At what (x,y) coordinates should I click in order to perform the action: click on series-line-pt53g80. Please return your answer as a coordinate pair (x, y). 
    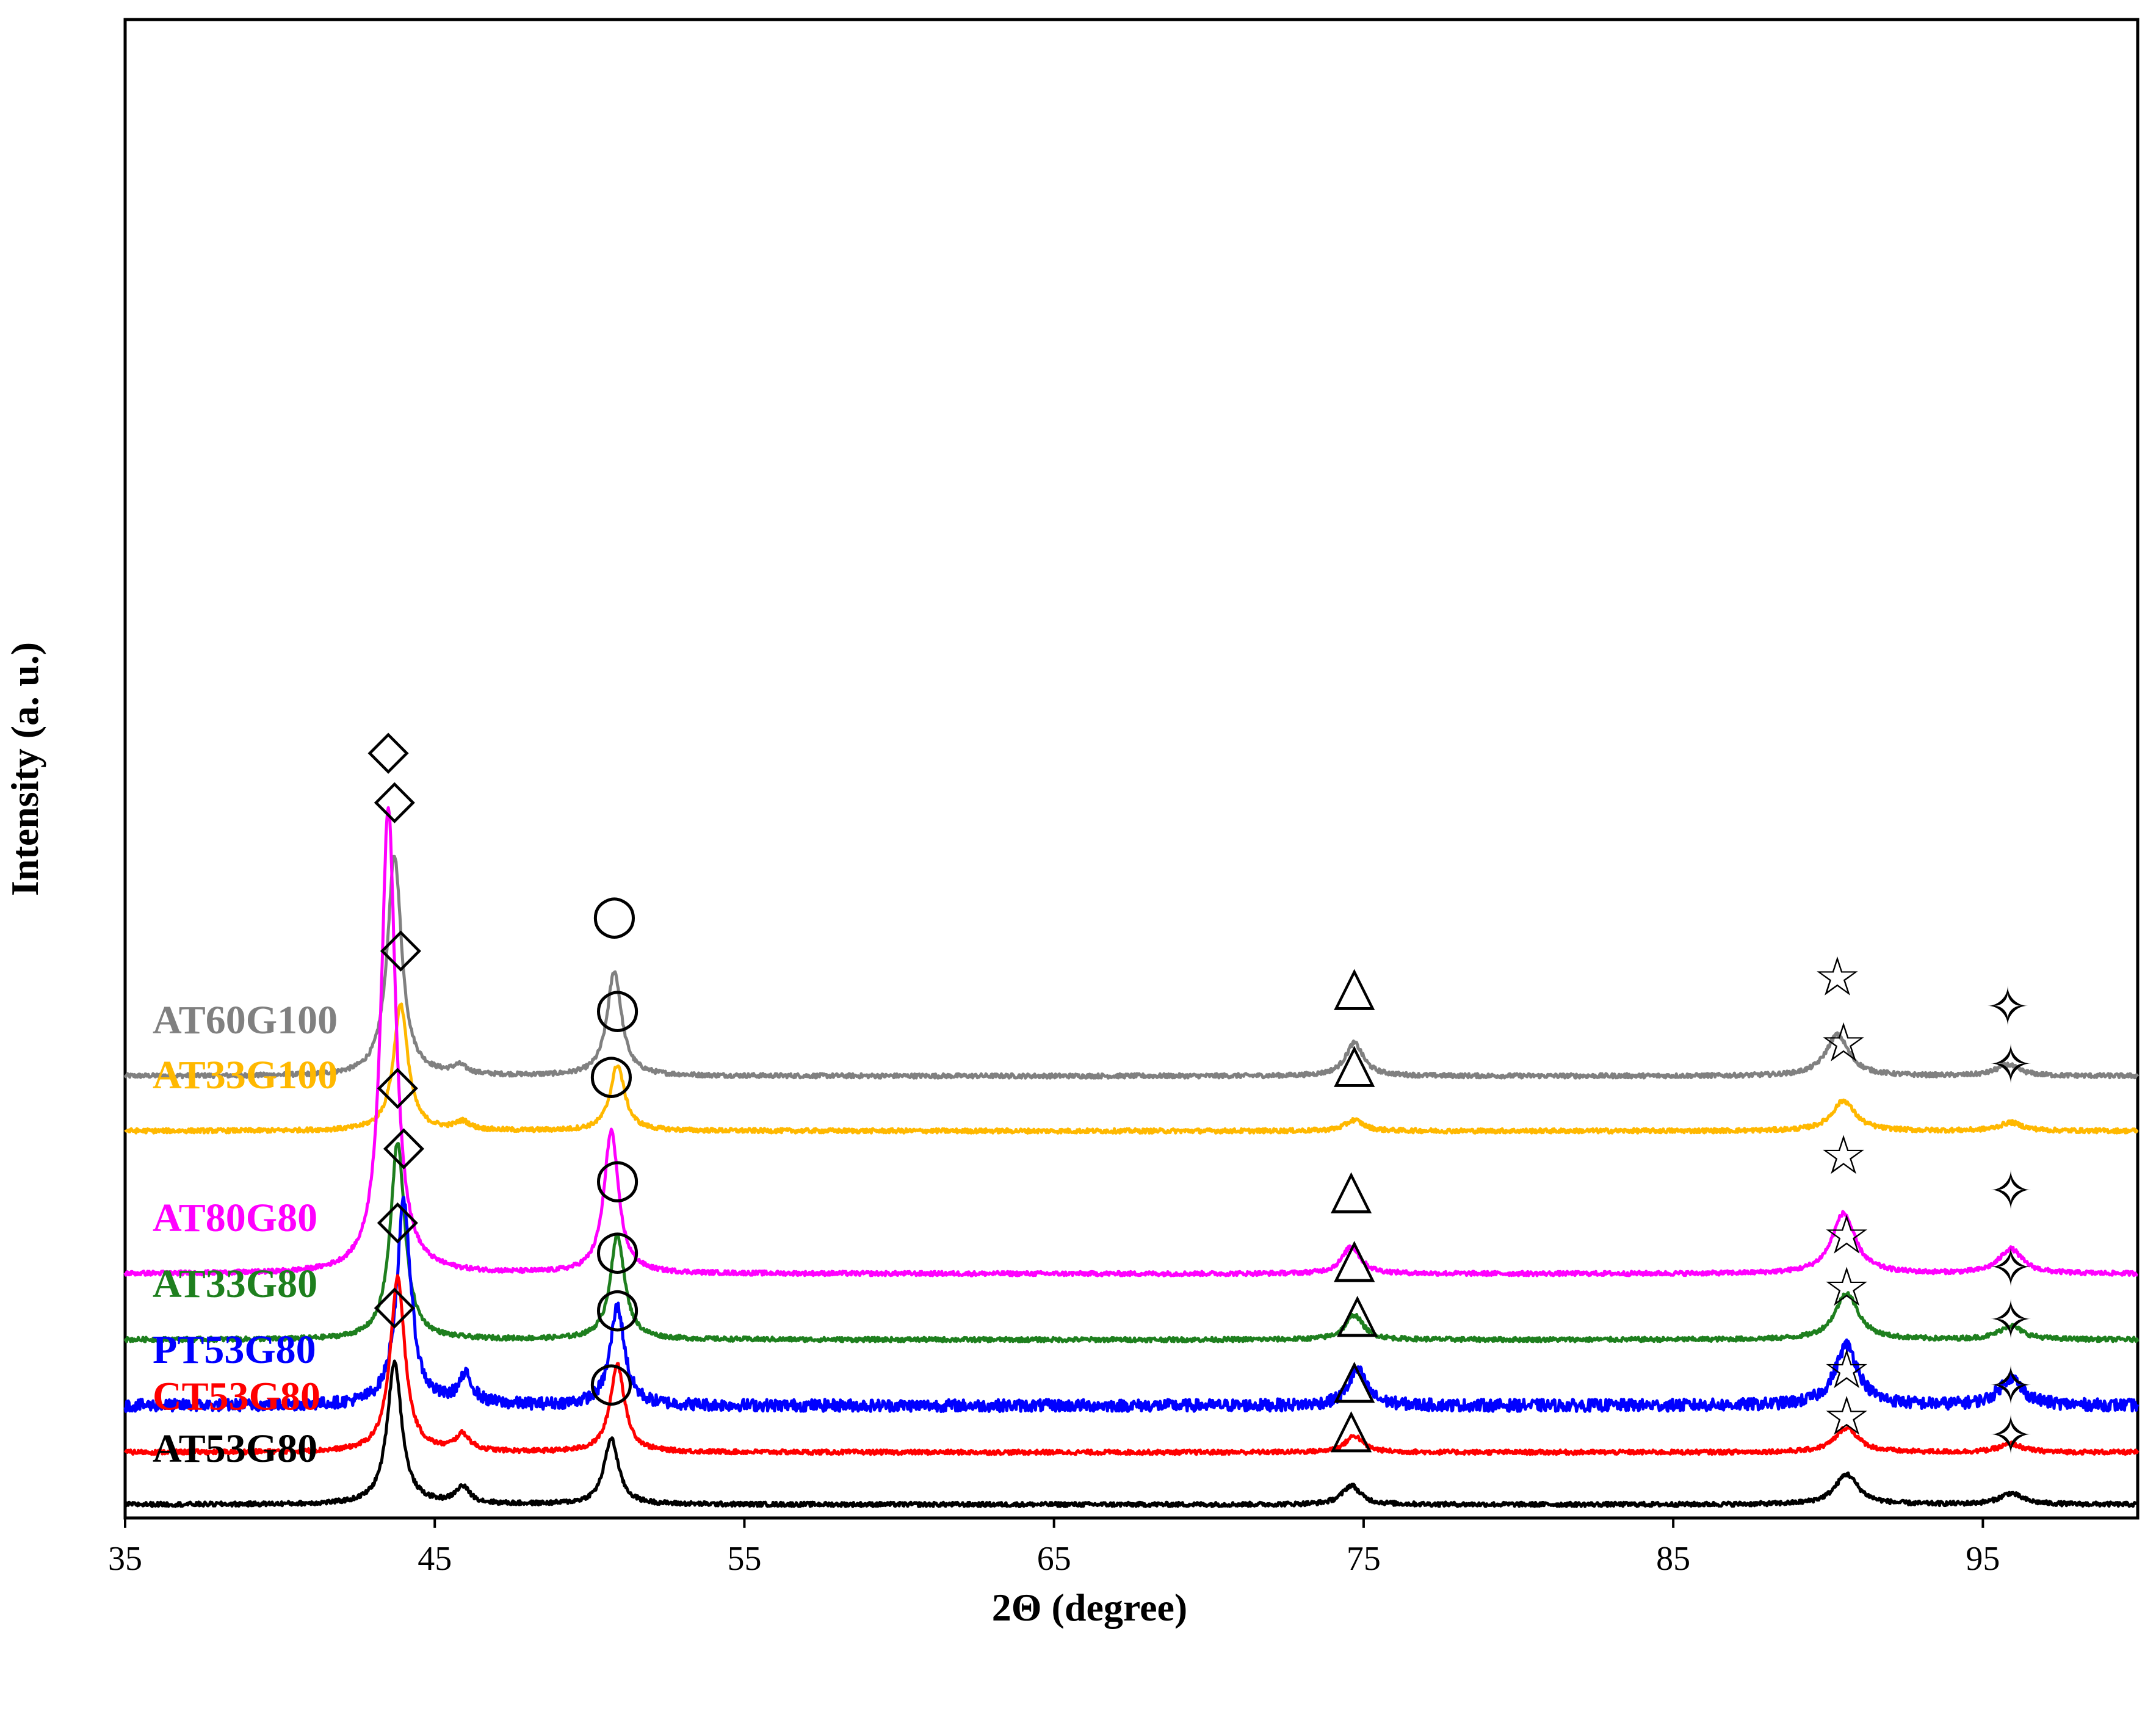
    Looking at the image, I should click on (1131, 1305).